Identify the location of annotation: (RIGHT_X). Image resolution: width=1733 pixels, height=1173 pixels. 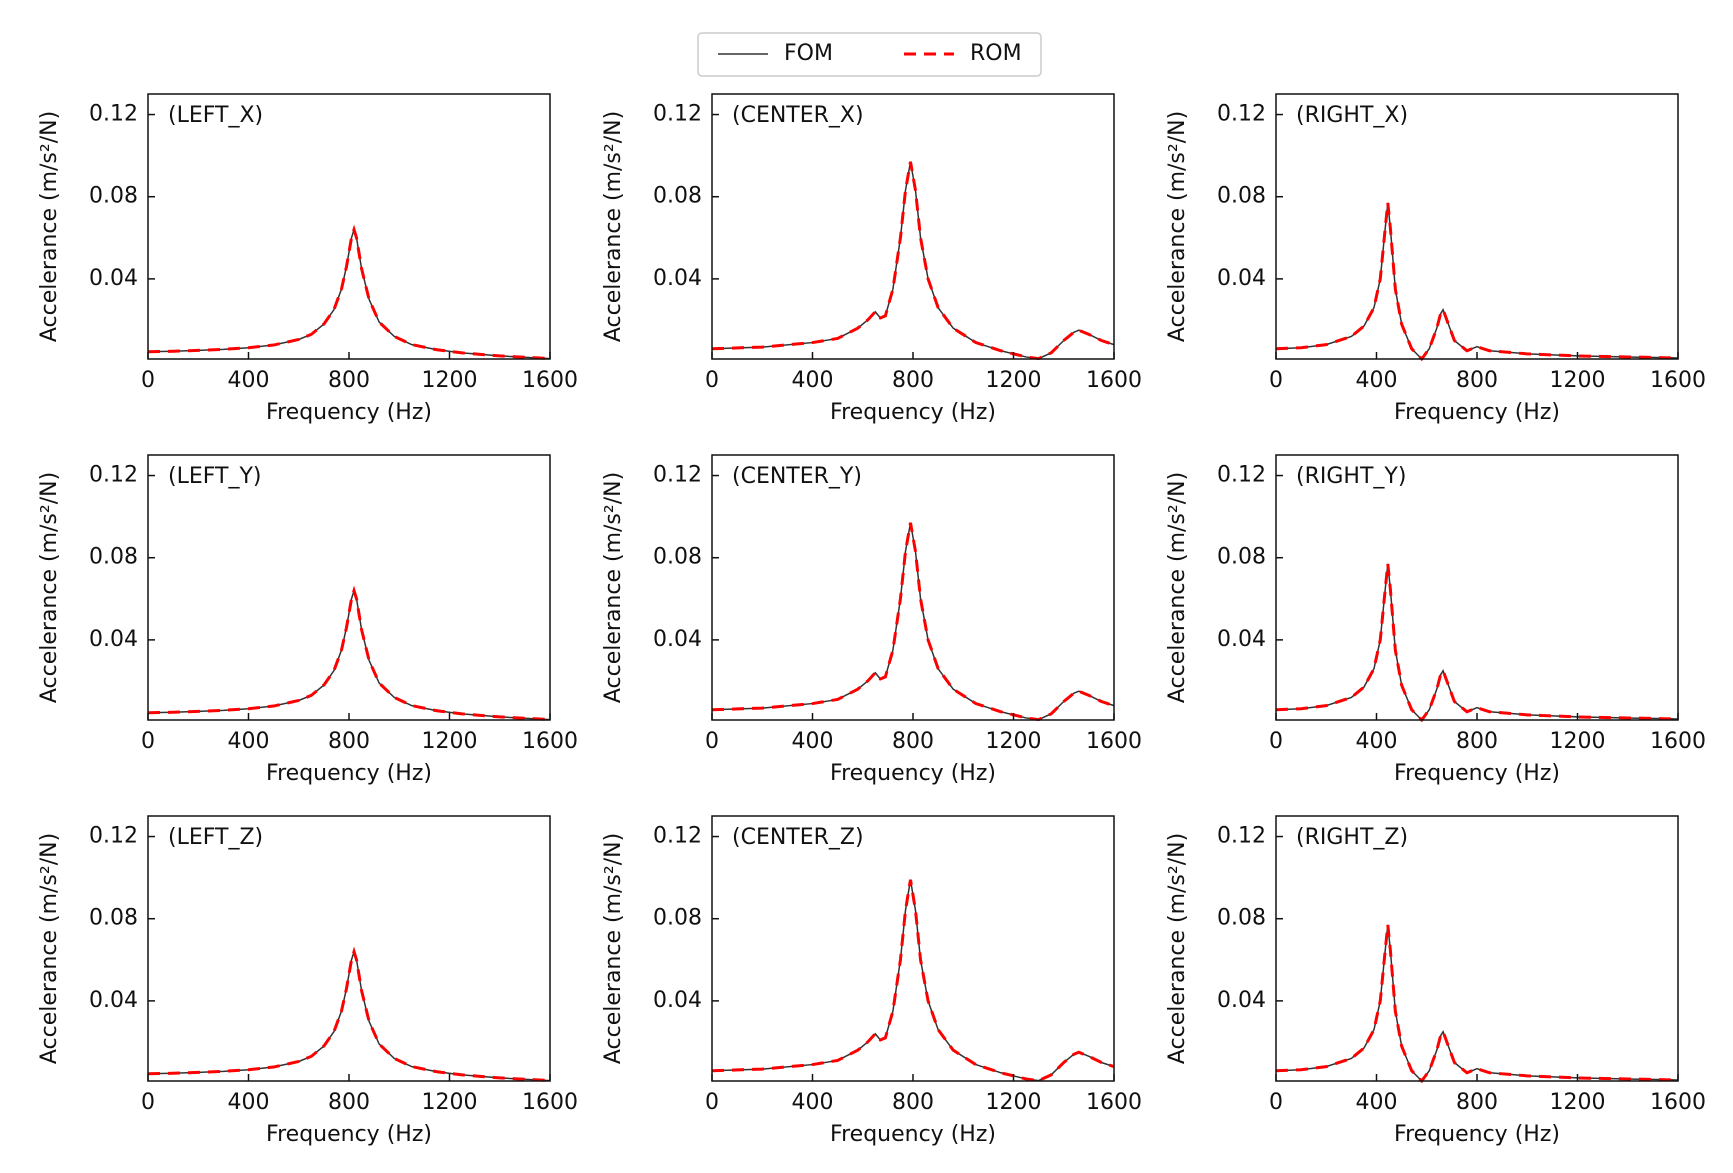
(1352, 115).